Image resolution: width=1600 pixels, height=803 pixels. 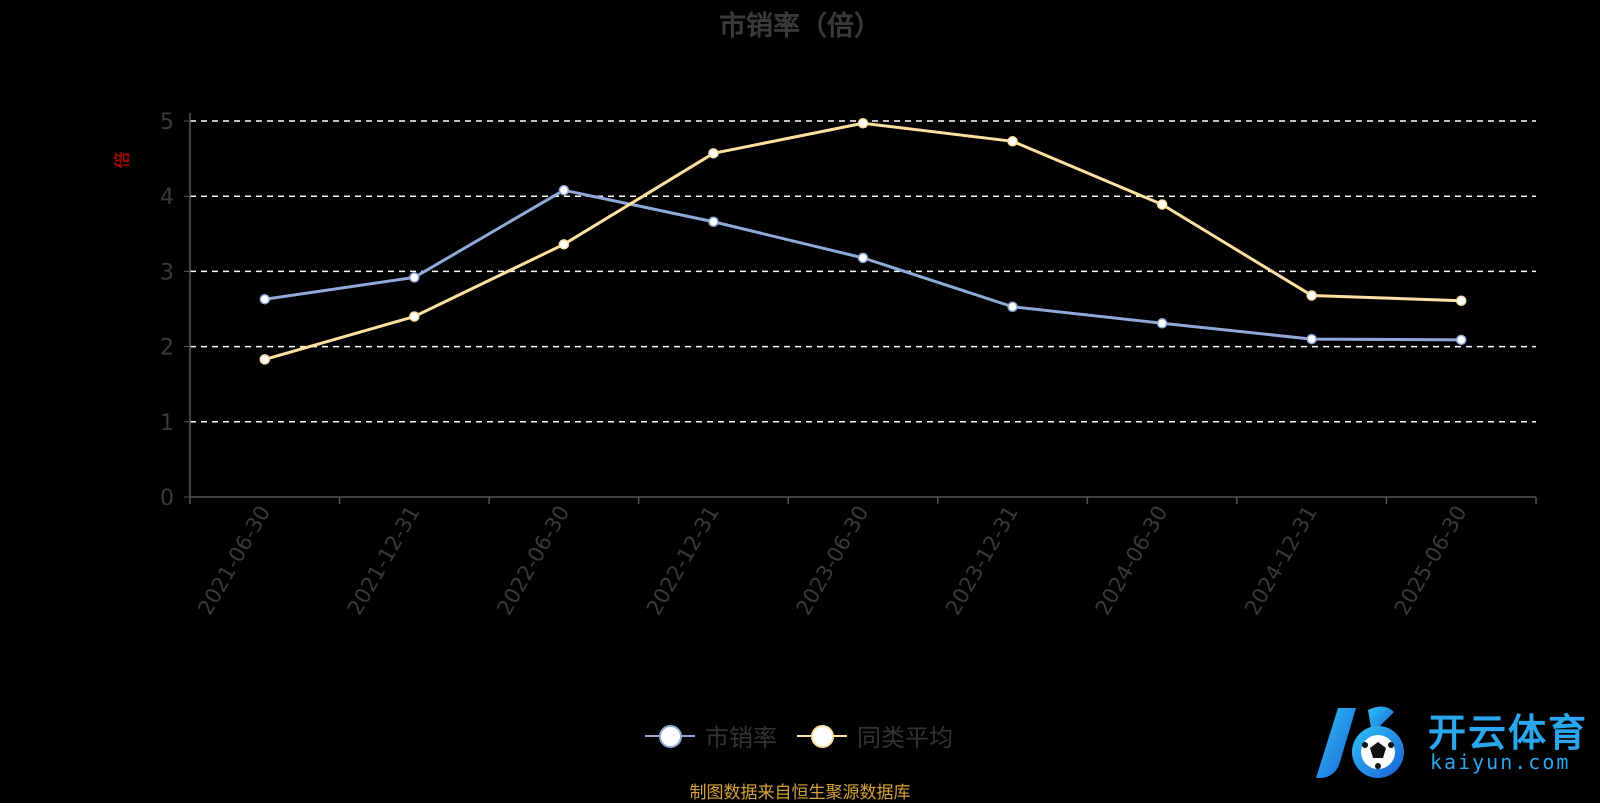 I want to click on y-tick-label: 0, so click(x=167, y=498).